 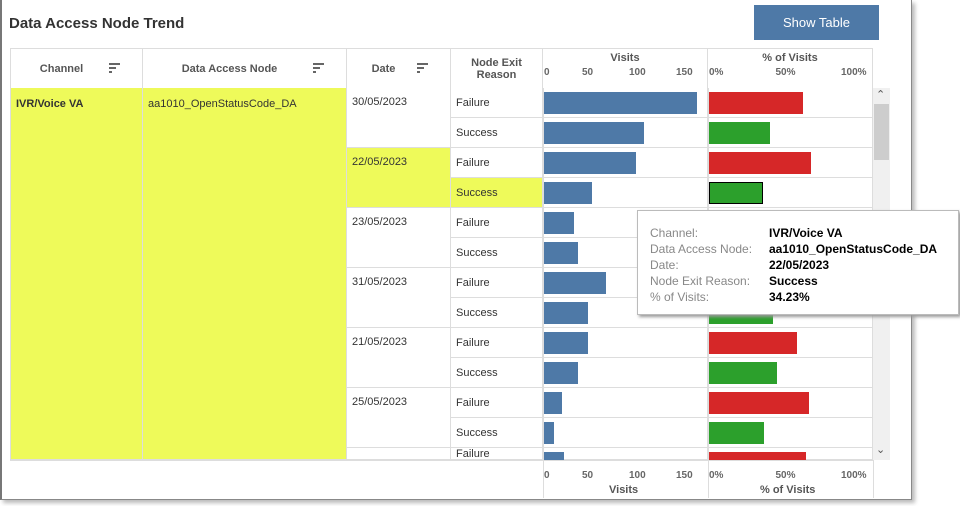 I want to click on date-cell: 30/05/2023, so click(x=399, y=118).